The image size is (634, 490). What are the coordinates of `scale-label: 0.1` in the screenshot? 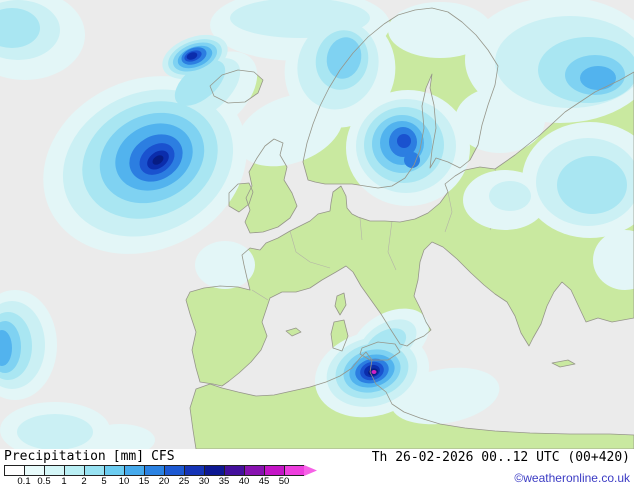 It's located at (24, 481).